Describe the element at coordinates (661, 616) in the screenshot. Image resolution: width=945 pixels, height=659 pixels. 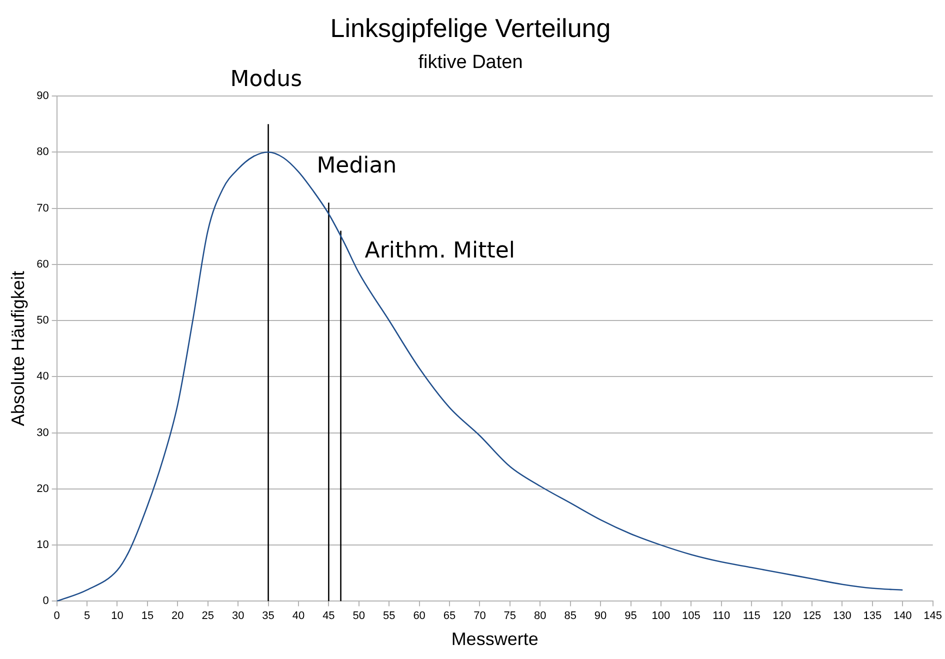
I see `x-tick-label: 100` at that location.